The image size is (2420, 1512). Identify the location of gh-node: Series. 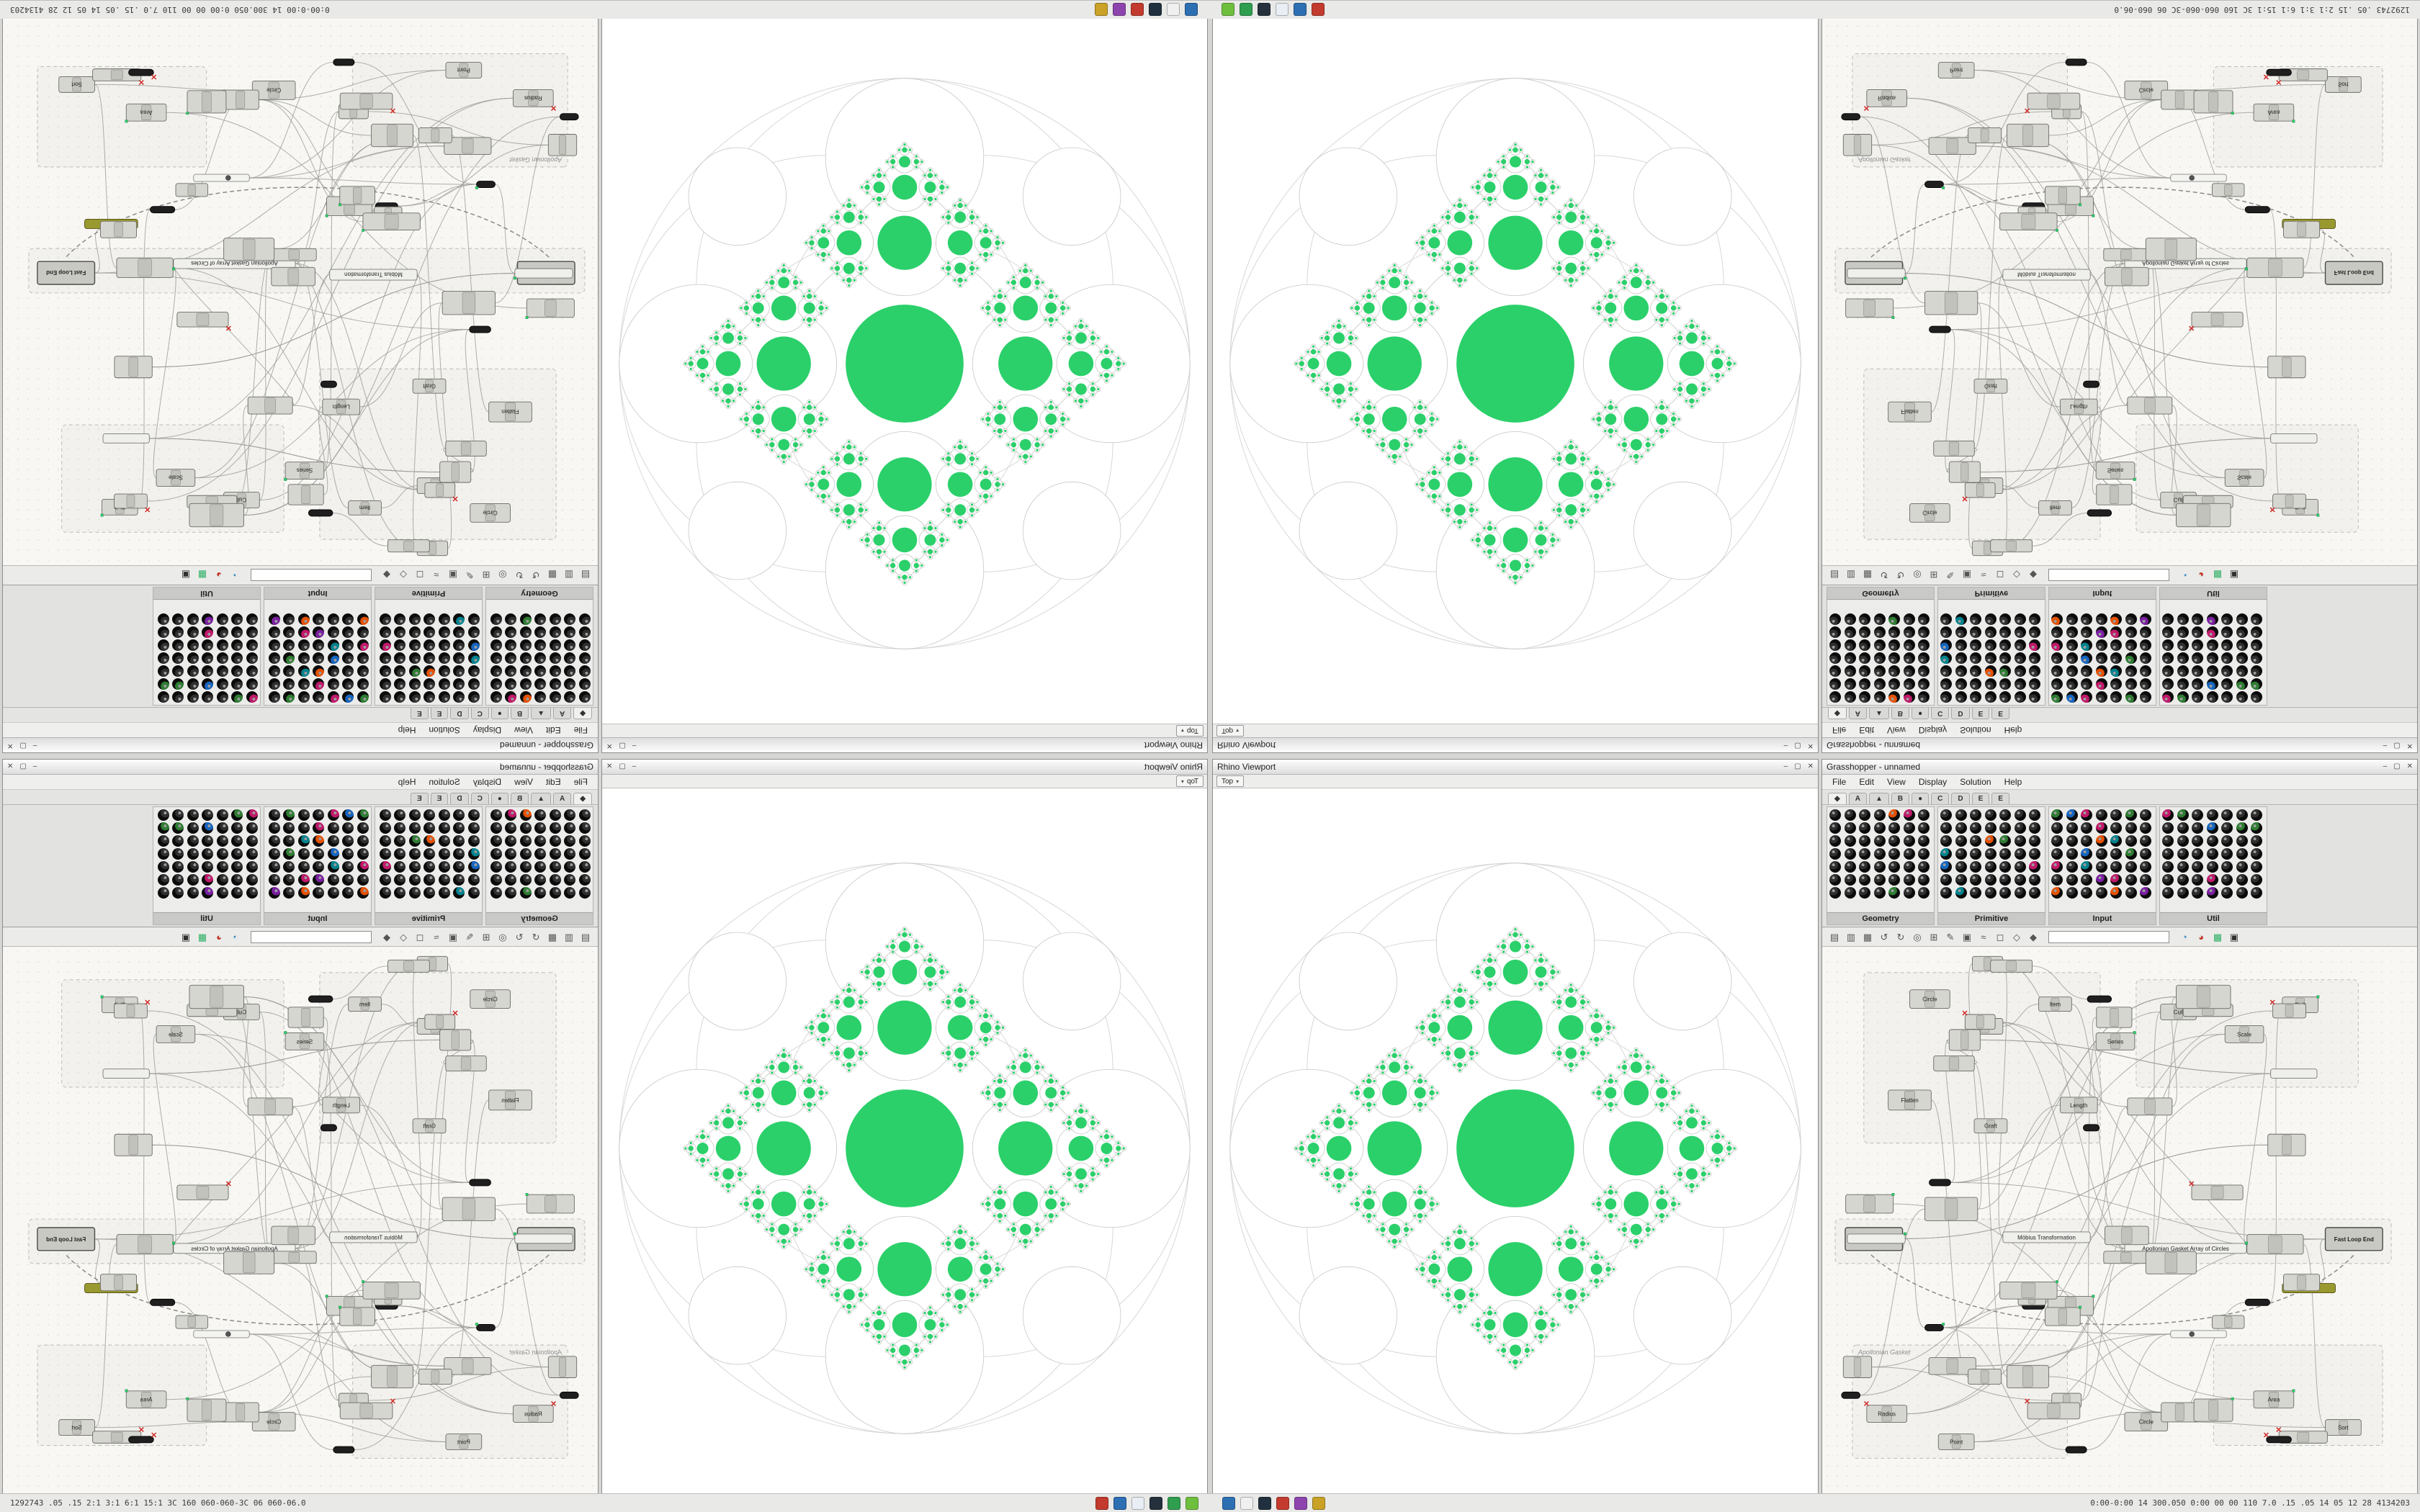
(2115, 1041).